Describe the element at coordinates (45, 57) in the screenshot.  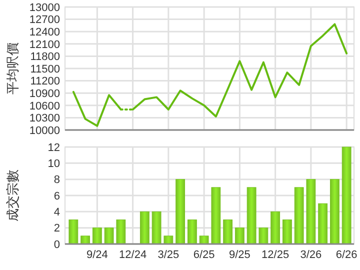
I see `y-tick-label: 11800` at that location.